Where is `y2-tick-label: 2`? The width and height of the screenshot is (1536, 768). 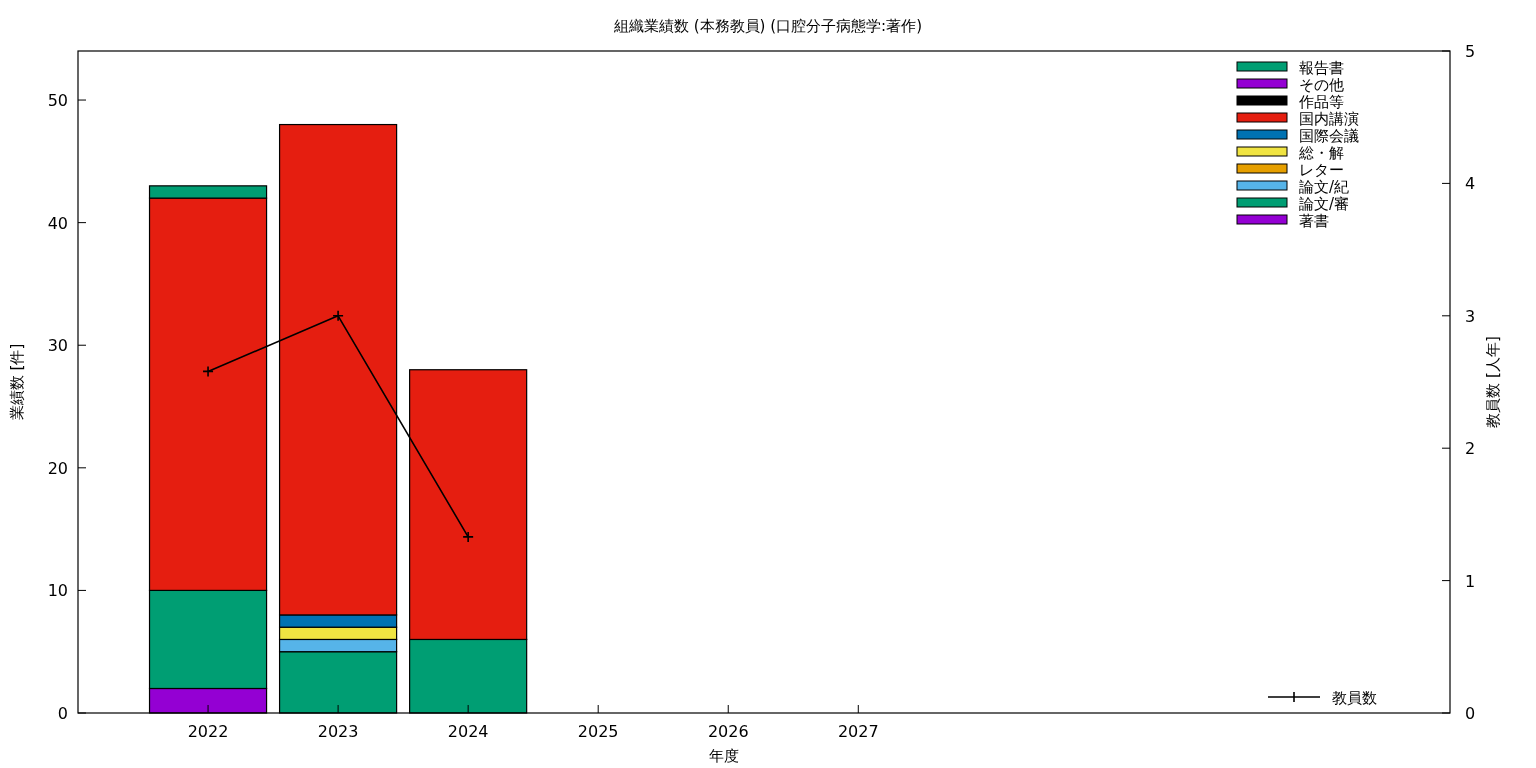 y2-tick-label: 2 is located at coordinates (1470, 449).